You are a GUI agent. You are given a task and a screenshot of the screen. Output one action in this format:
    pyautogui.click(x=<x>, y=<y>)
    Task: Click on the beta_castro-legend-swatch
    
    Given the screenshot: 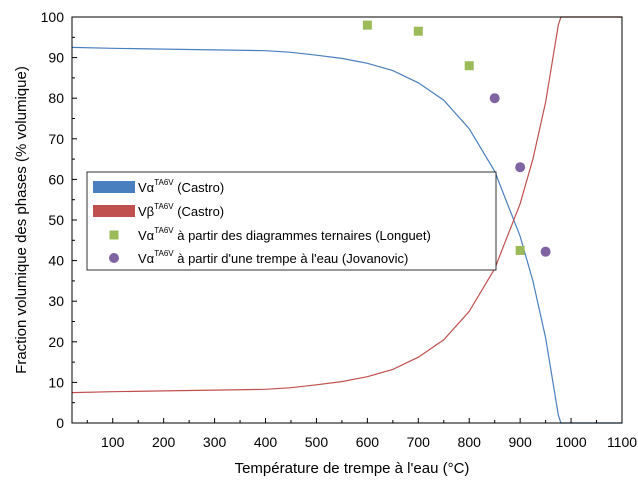 What is the action you would take?
    pyautogui.click(x=114, y=211)
    